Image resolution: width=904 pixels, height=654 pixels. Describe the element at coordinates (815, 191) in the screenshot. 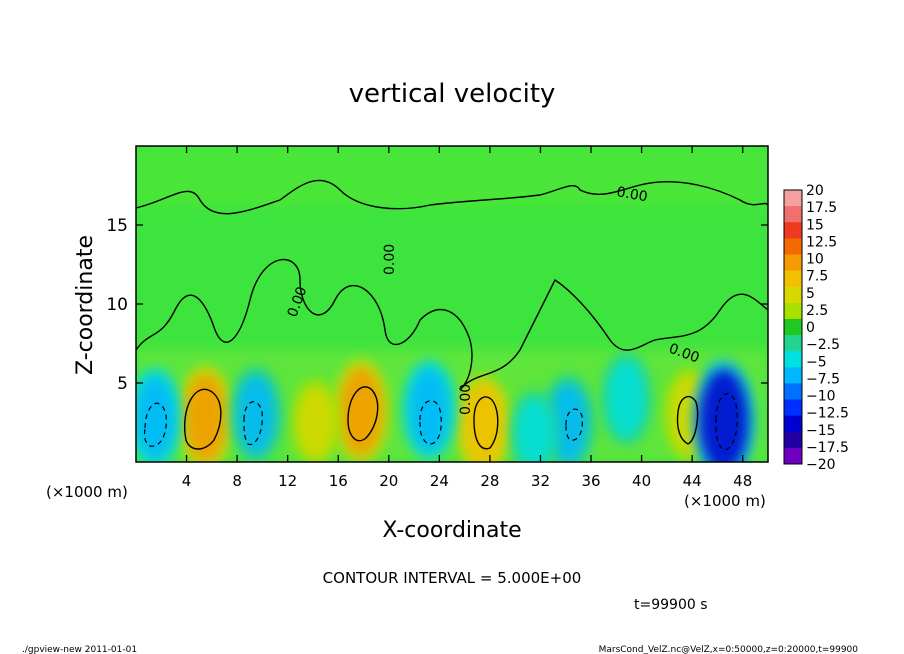

I see `colorbar-label: 20` at that location.